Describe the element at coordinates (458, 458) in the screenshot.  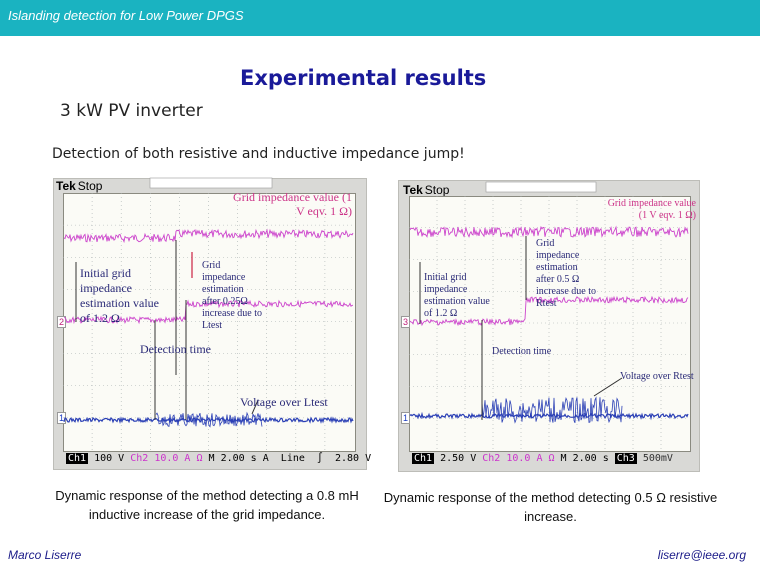
I see `right-status-ch1-scale: 2.50 V` at that location.